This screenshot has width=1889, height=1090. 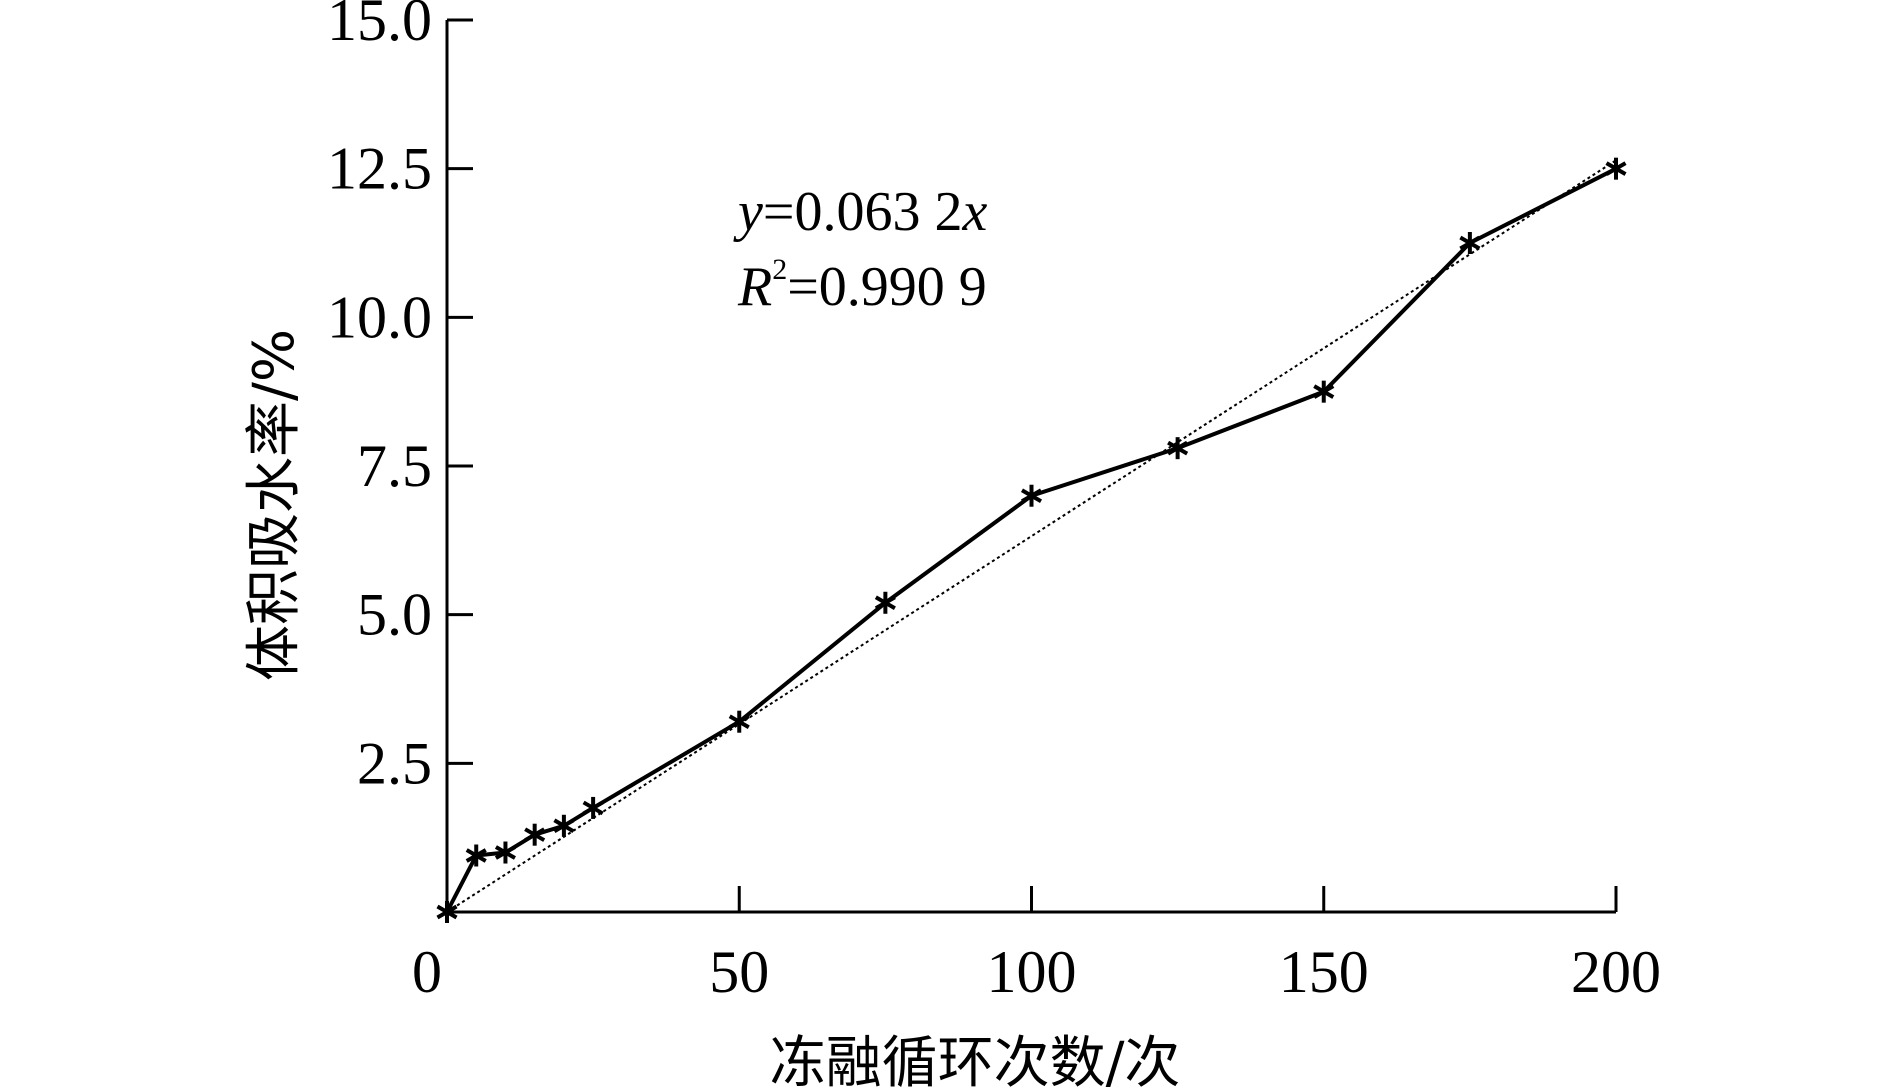 I want to click on y-tick-label: 15.0, so click(x=379, y=26).